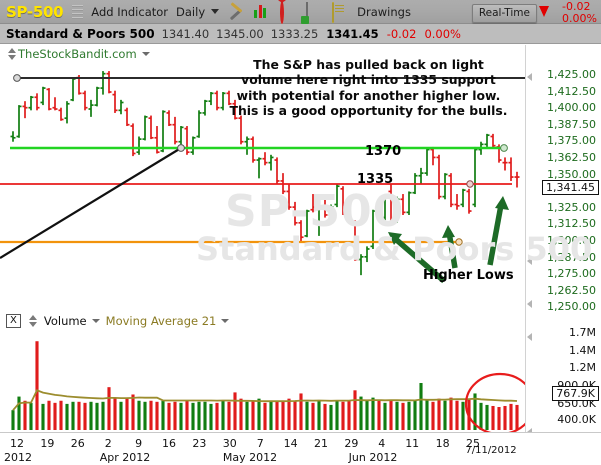  Describe the element at coordinates (191, 11) in the screenshot. I see `timeframe-selector: Daily` at that location.